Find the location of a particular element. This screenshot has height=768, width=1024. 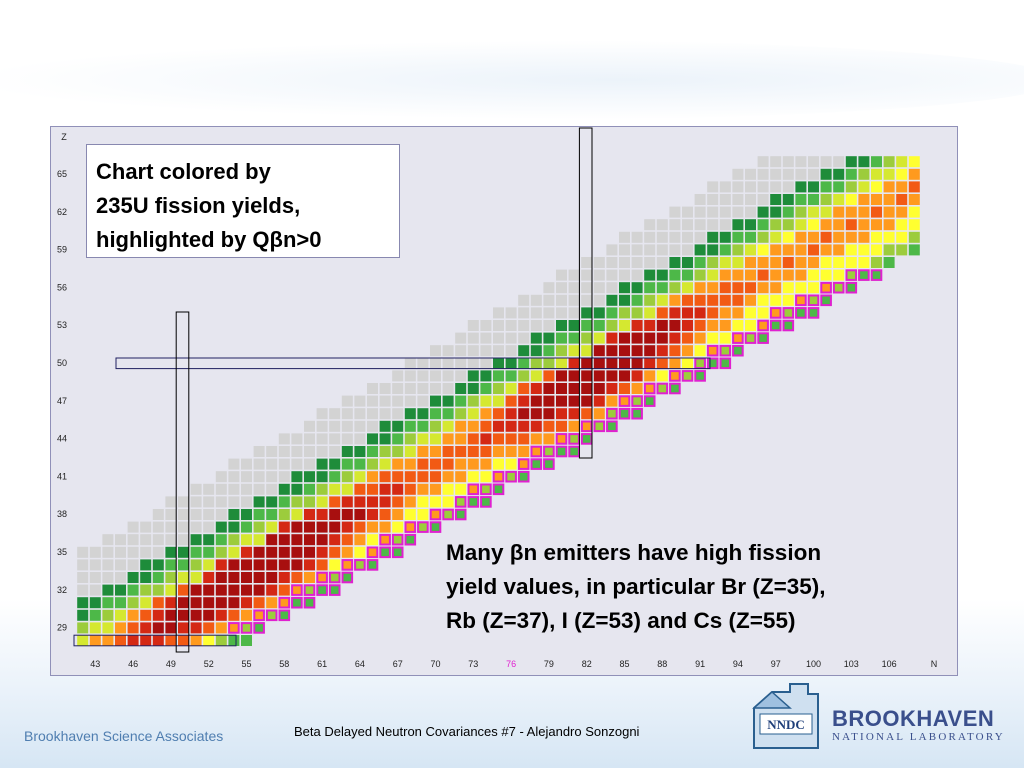

n-tick-label: 79 is located at coordinates (549, 664).